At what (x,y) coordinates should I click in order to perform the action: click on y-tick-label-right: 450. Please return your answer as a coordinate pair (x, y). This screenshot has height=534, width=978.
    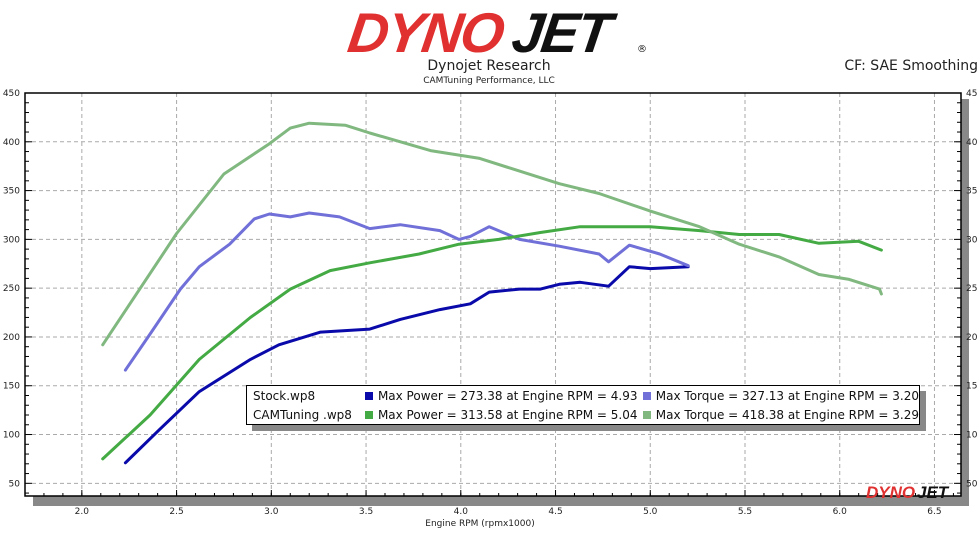
    Looking at the image, I should click on (972, 94).